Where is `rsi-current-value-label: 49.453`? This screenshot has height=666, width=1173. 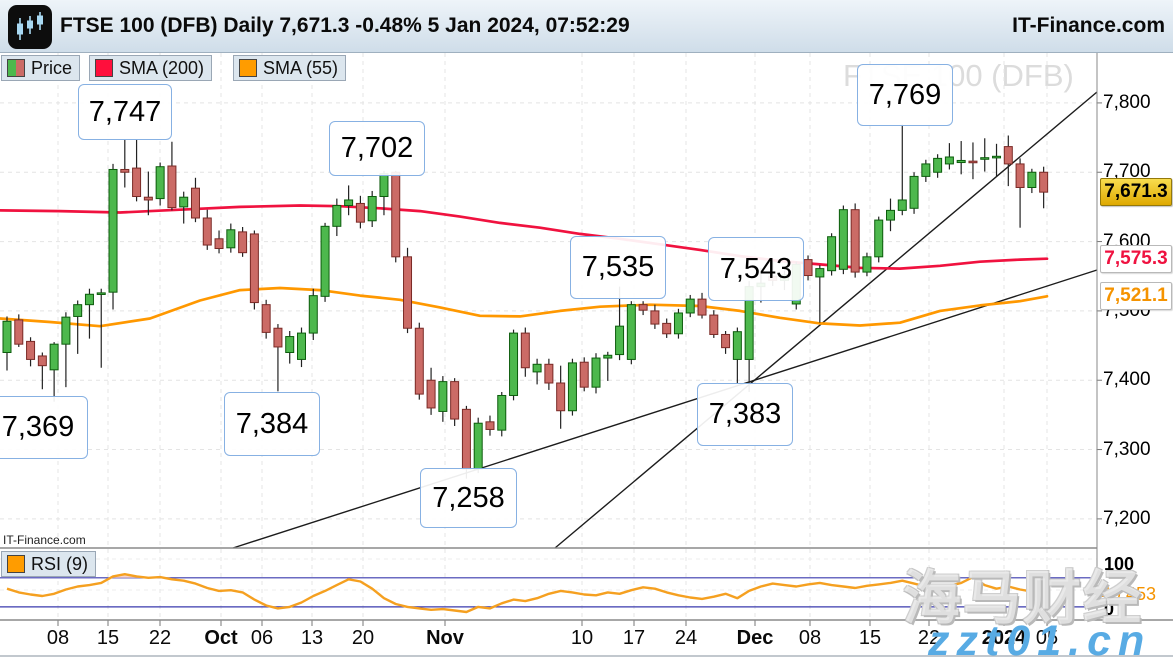 rsi-current-value-label: 49.453 is located at coordinates (1129, 593).